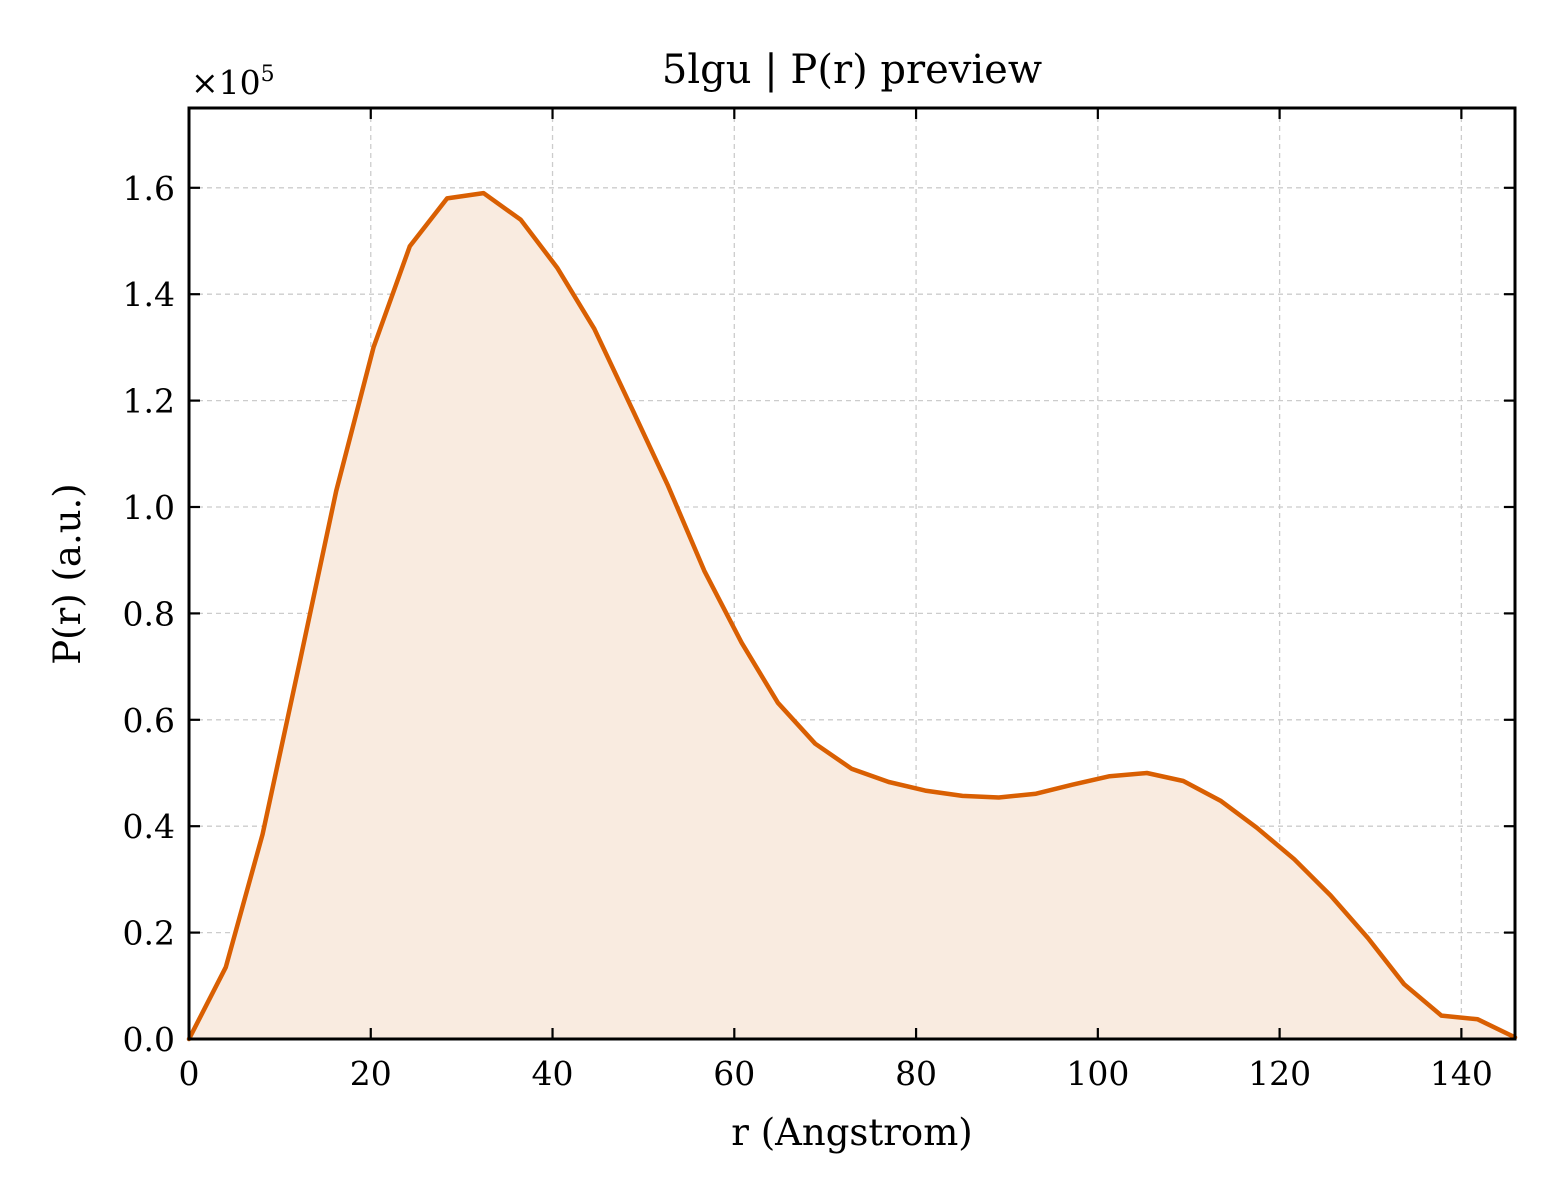 The width and height of the screenshot is (1560, 1204). I want to click on x-tick-label: 140, so click(1461, 1073).